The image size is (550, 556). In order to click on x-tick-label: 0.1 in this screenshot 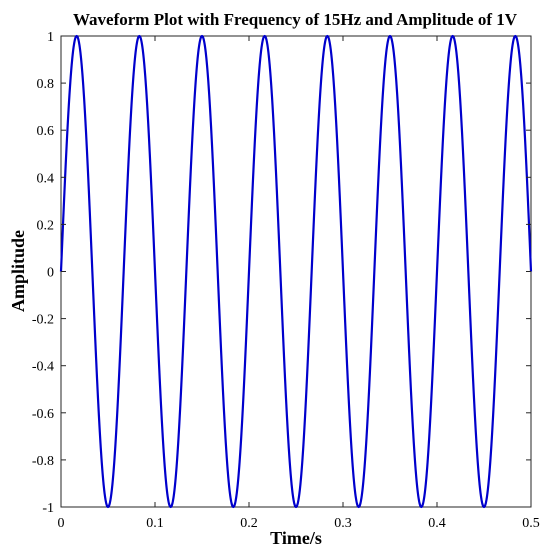, I will do `click(155, 523)`.